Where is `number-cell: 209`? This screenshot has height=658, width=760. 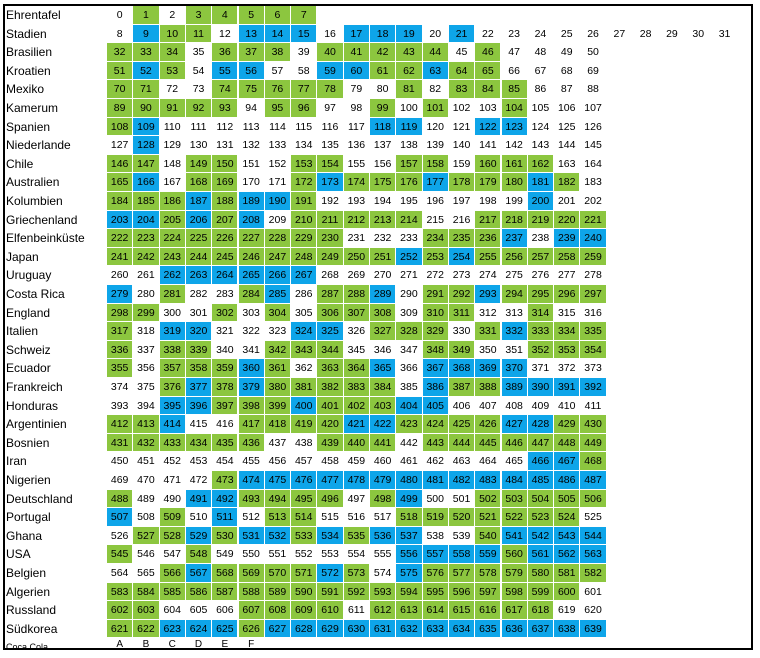 number-cell: 209 is located at coordinates (277, 219).